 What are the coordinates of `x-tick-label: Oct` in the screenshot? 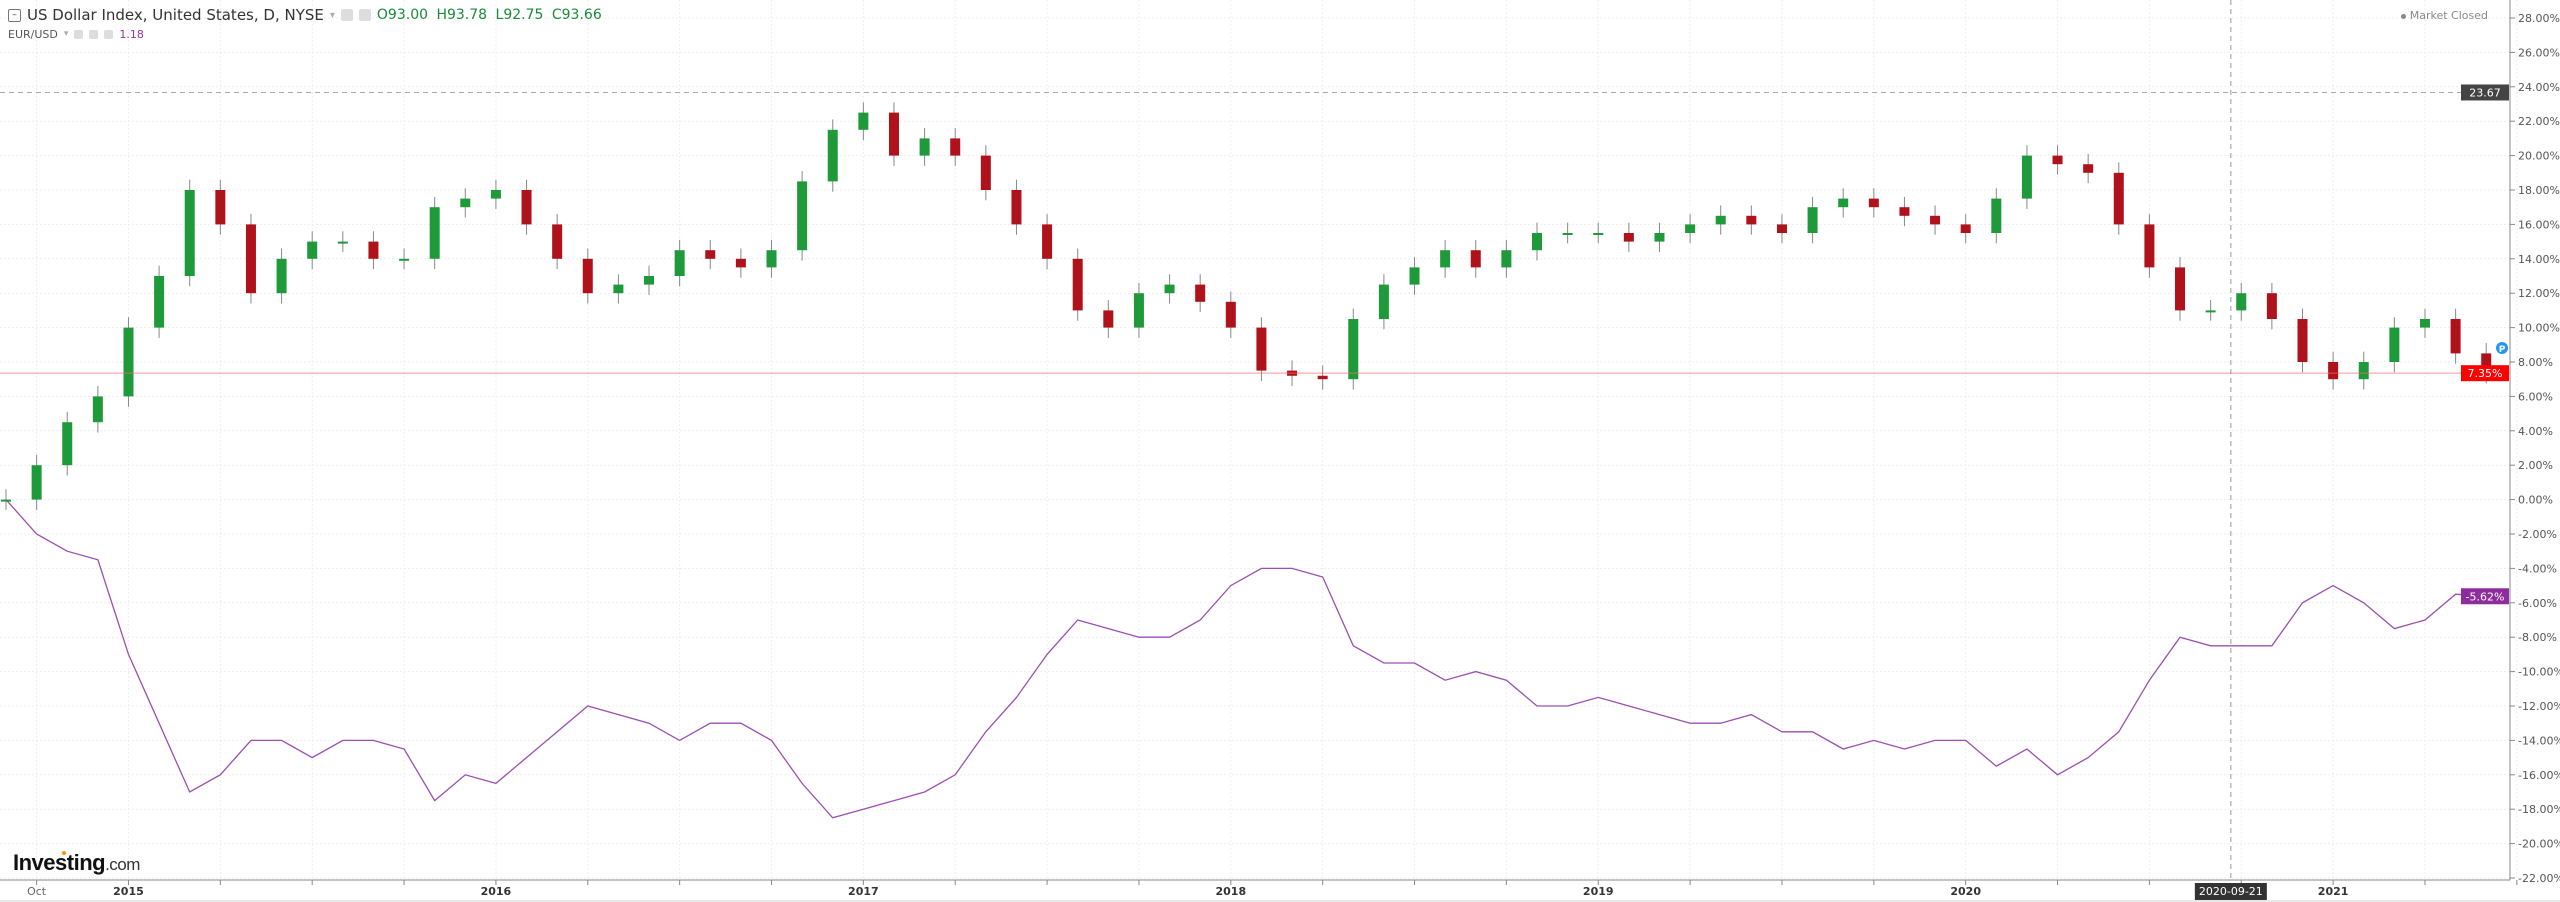 It's located at (37, 891).